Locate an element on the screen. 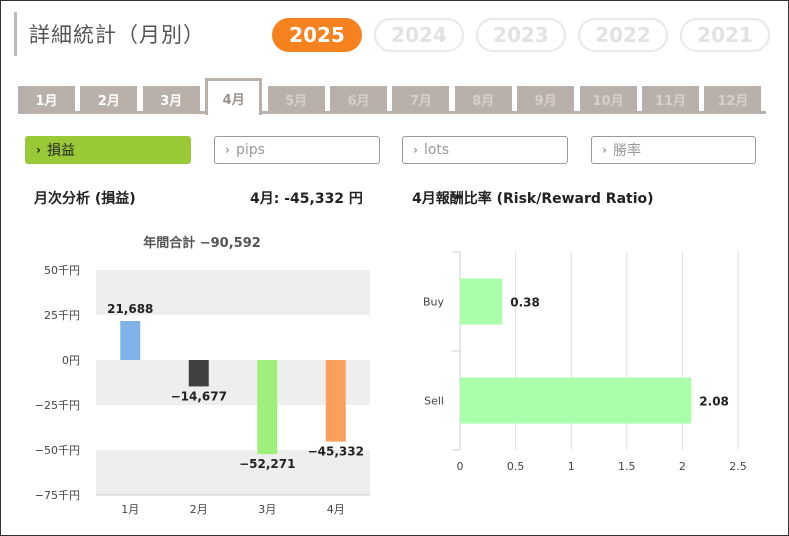 The height and width of the screenshot is (536, 789). month-tab-10: 10月 is located at coordinates (608, 99).